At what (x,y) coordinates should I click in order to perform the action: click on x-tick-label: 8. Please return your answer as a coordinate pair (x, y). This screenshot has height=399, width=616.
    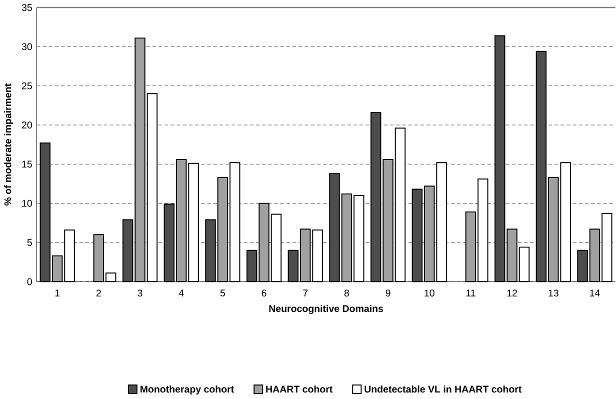
    Looking at the image, I should click on (346, 293).